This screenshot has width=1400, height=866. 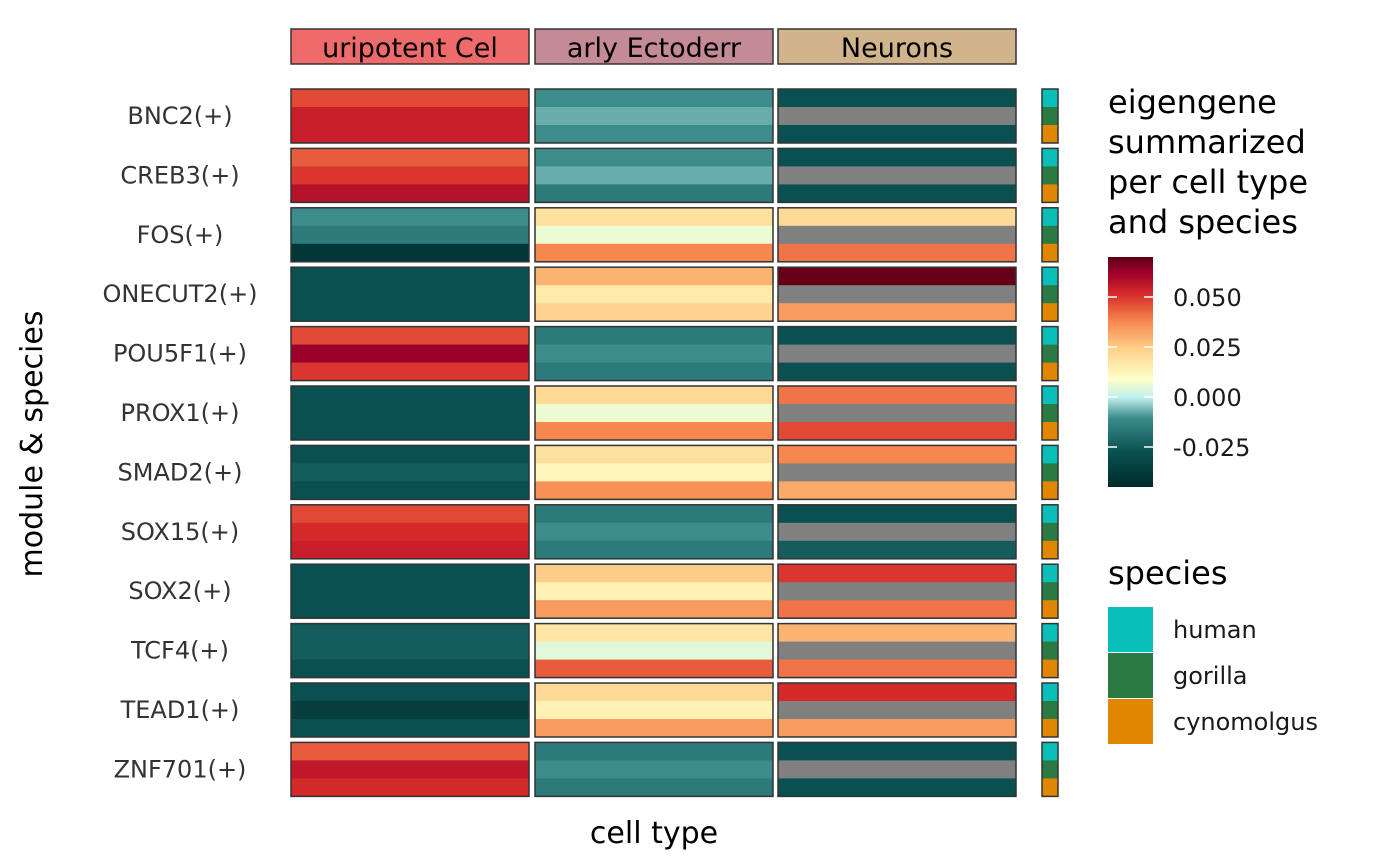 I want to click on x-axis-title: cell type, so click(x=654, y=833).